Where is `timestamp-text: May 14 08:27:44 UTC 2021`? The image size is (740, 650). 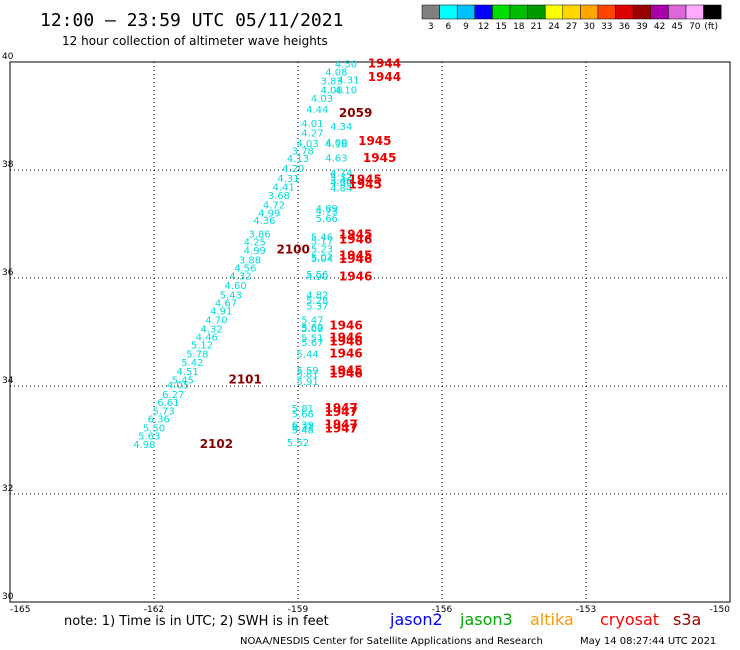
timestamp-text: May 14 08:27:44 UTC 2021 is located at coordinates (648, 641).